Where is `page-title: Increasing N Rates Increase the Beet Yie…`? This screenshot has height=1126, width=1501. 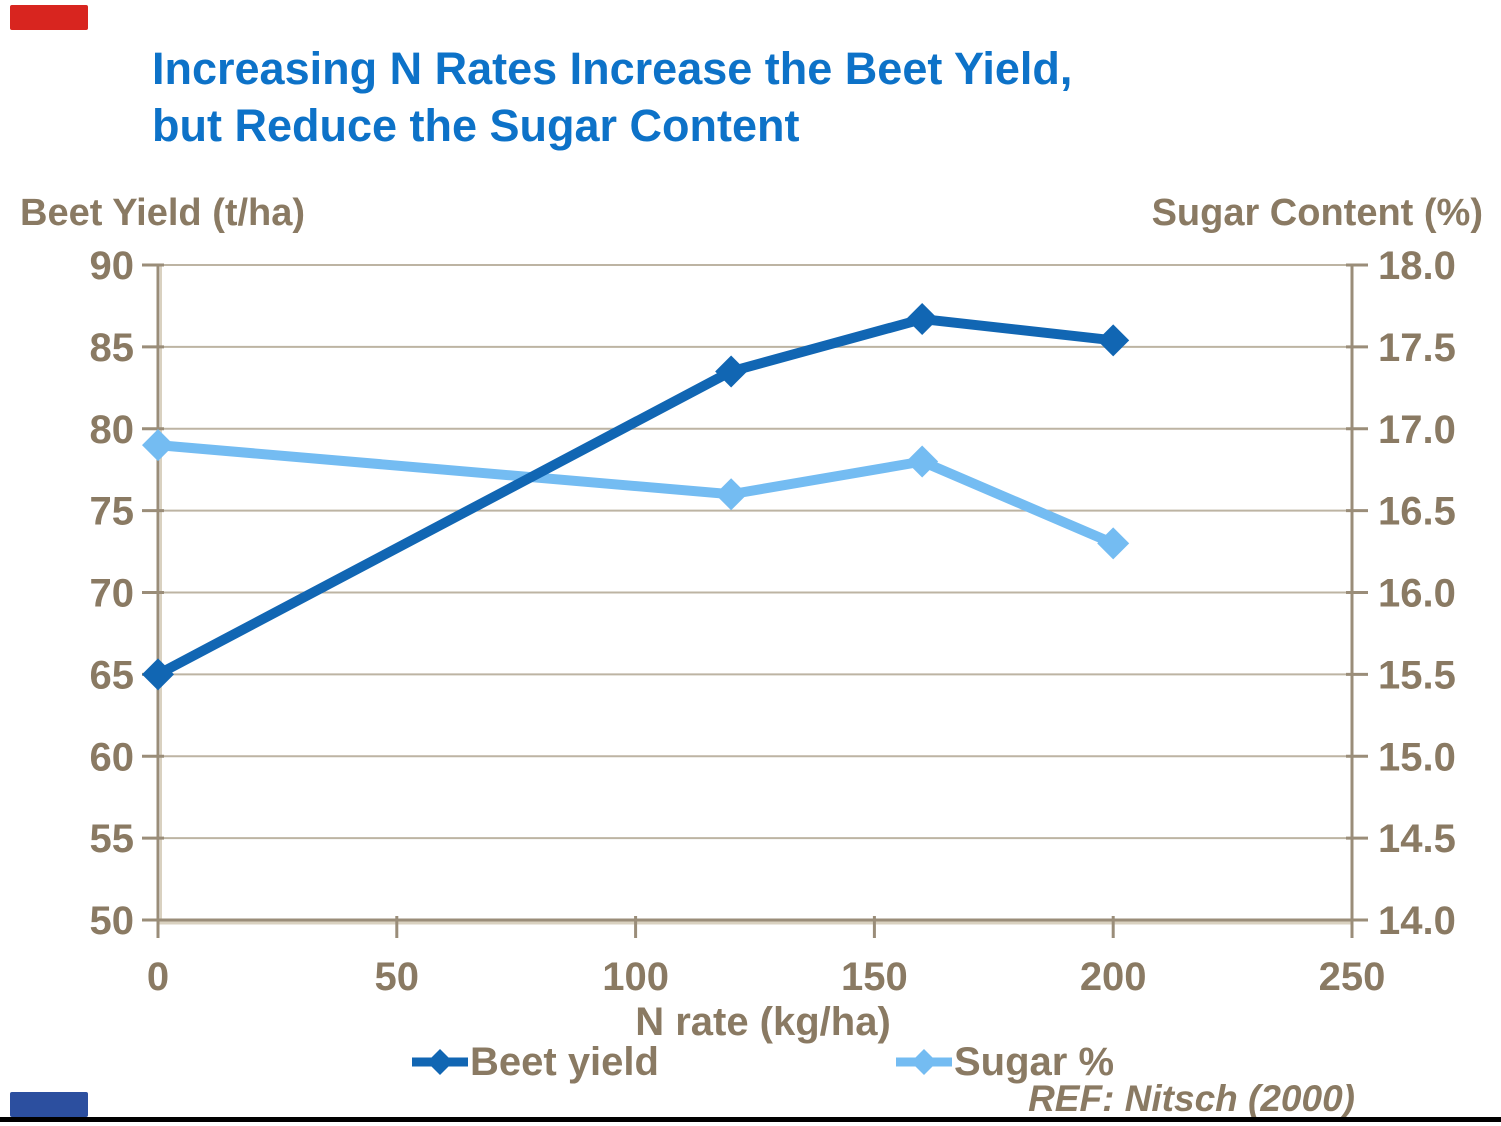
page-title: Increasing N Rates Increase the Beet Yie… is located at coordinates (612, 97).